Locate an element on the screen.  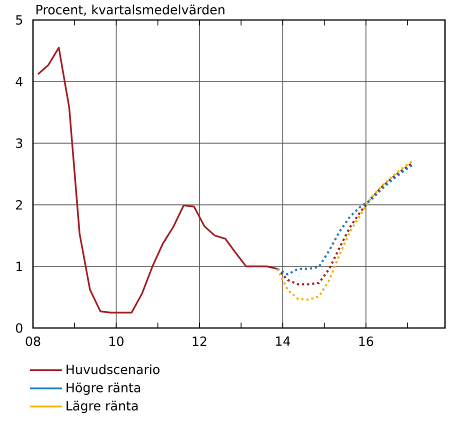
y-tick-label: 3 is located at coordinates (19, 143).